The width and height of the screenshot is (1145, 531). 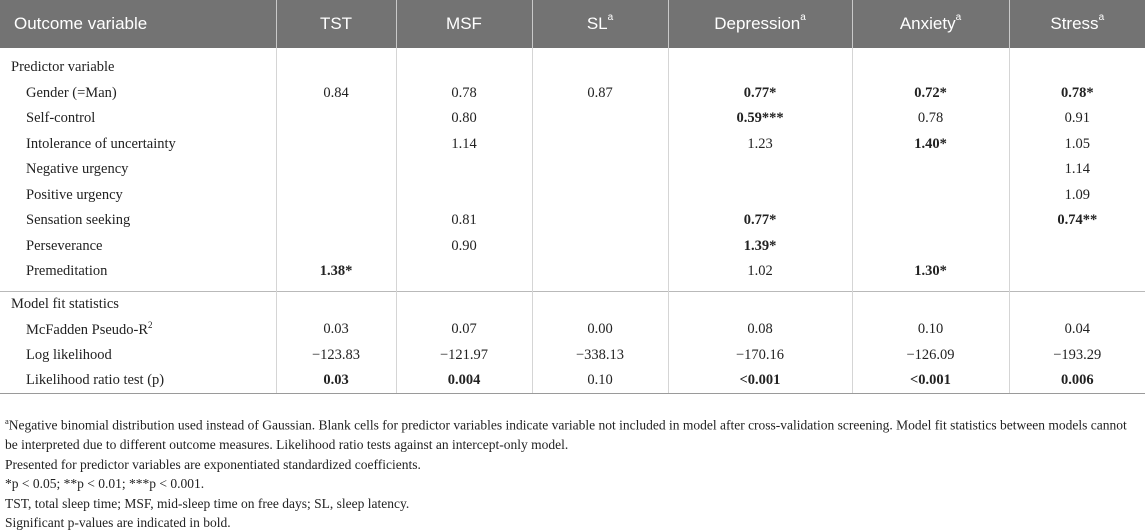 What do you see at coordinates (760, 330) in the screenshot?
I see `fit-cell: 0.08` at bounding box center [760, 330].